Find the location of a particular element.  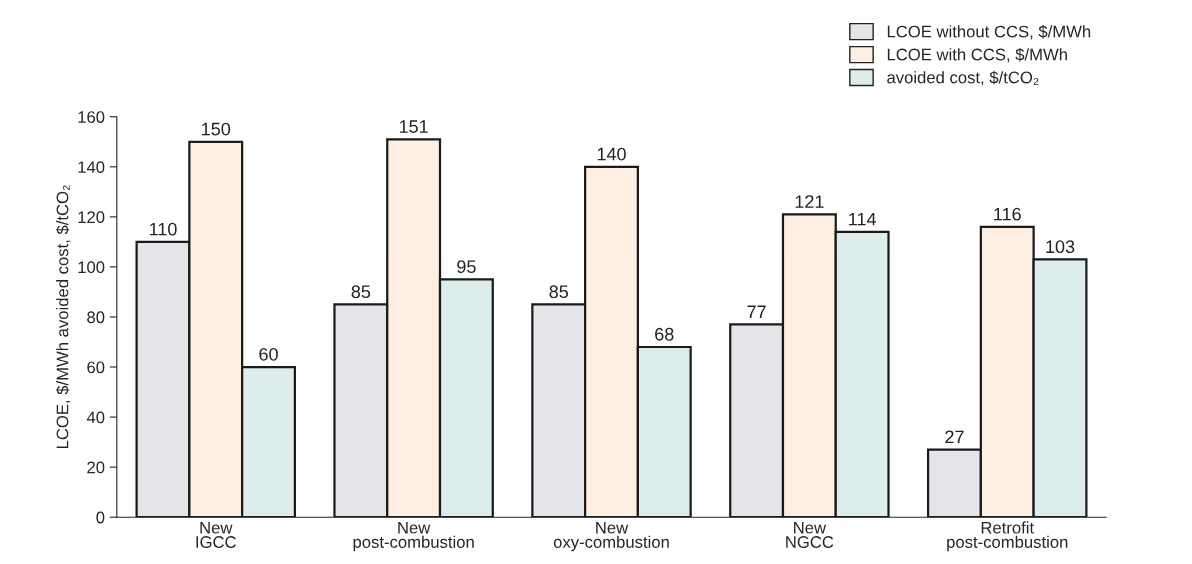

data-label: 150 is located at coordinates (216, 129).